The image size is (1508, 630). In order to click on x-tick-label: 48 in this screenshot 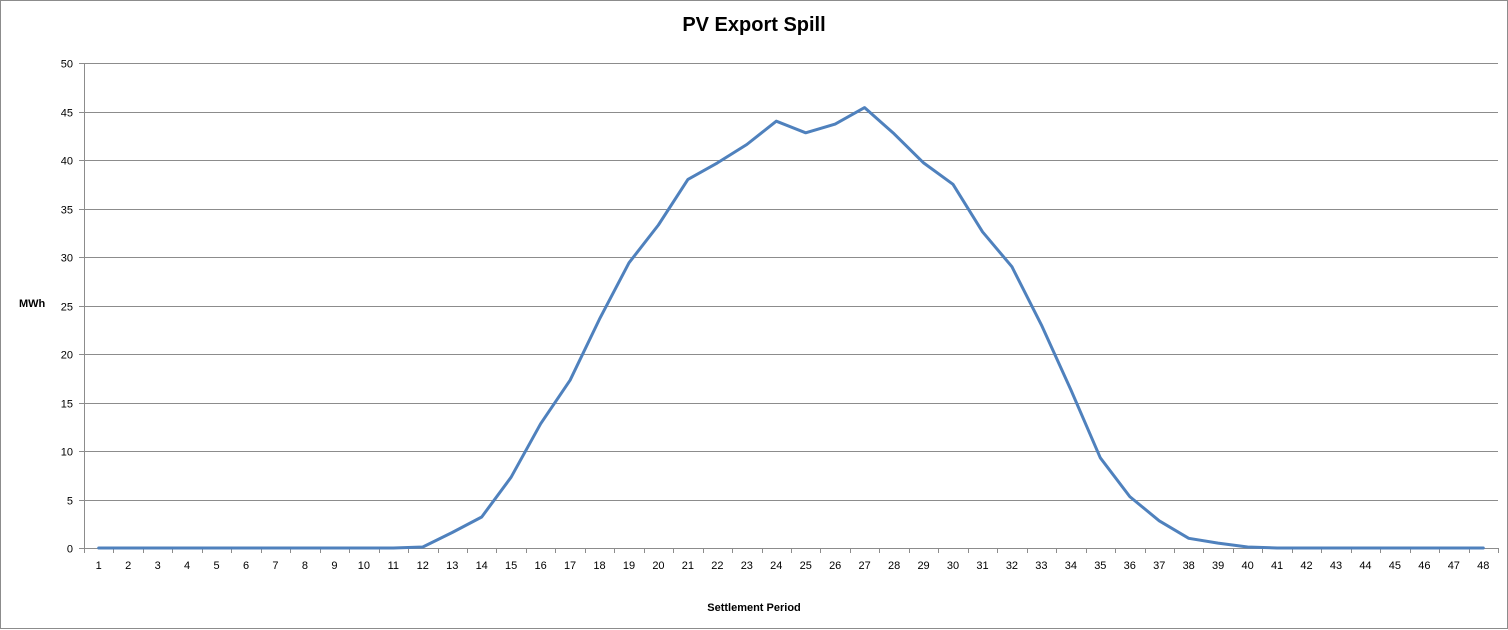, I will do `click(1483, 566)`.